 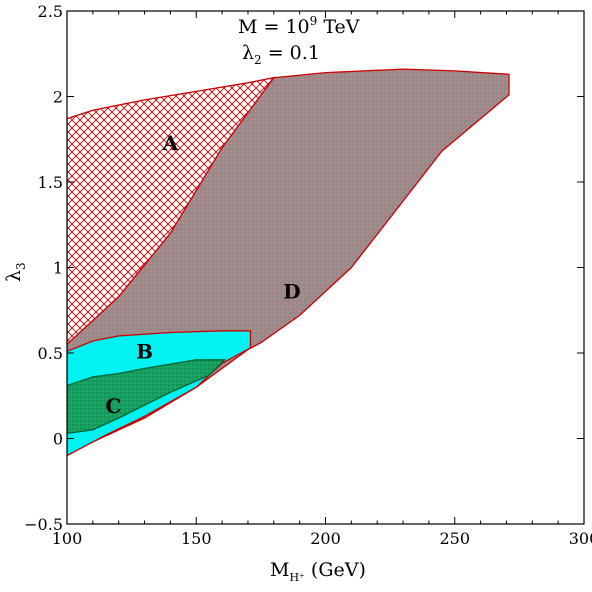 I want to click on annotation-mass: M = 109 TeV, so click(x=299, y=26).